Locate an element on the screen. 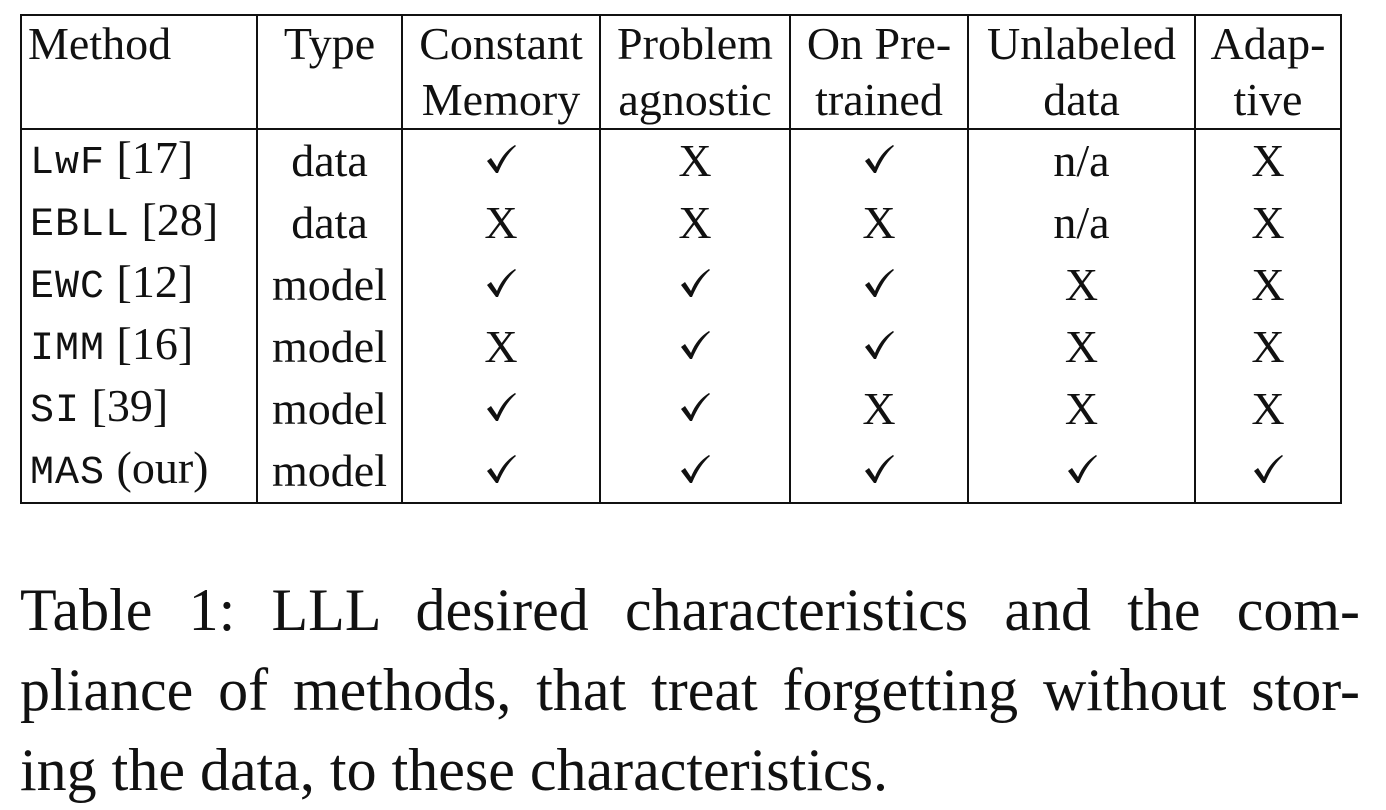 This screenshot has width=1386, height=810. table-row: EBLL [28] data X X X n/a X is located at coordinates (681, 223).